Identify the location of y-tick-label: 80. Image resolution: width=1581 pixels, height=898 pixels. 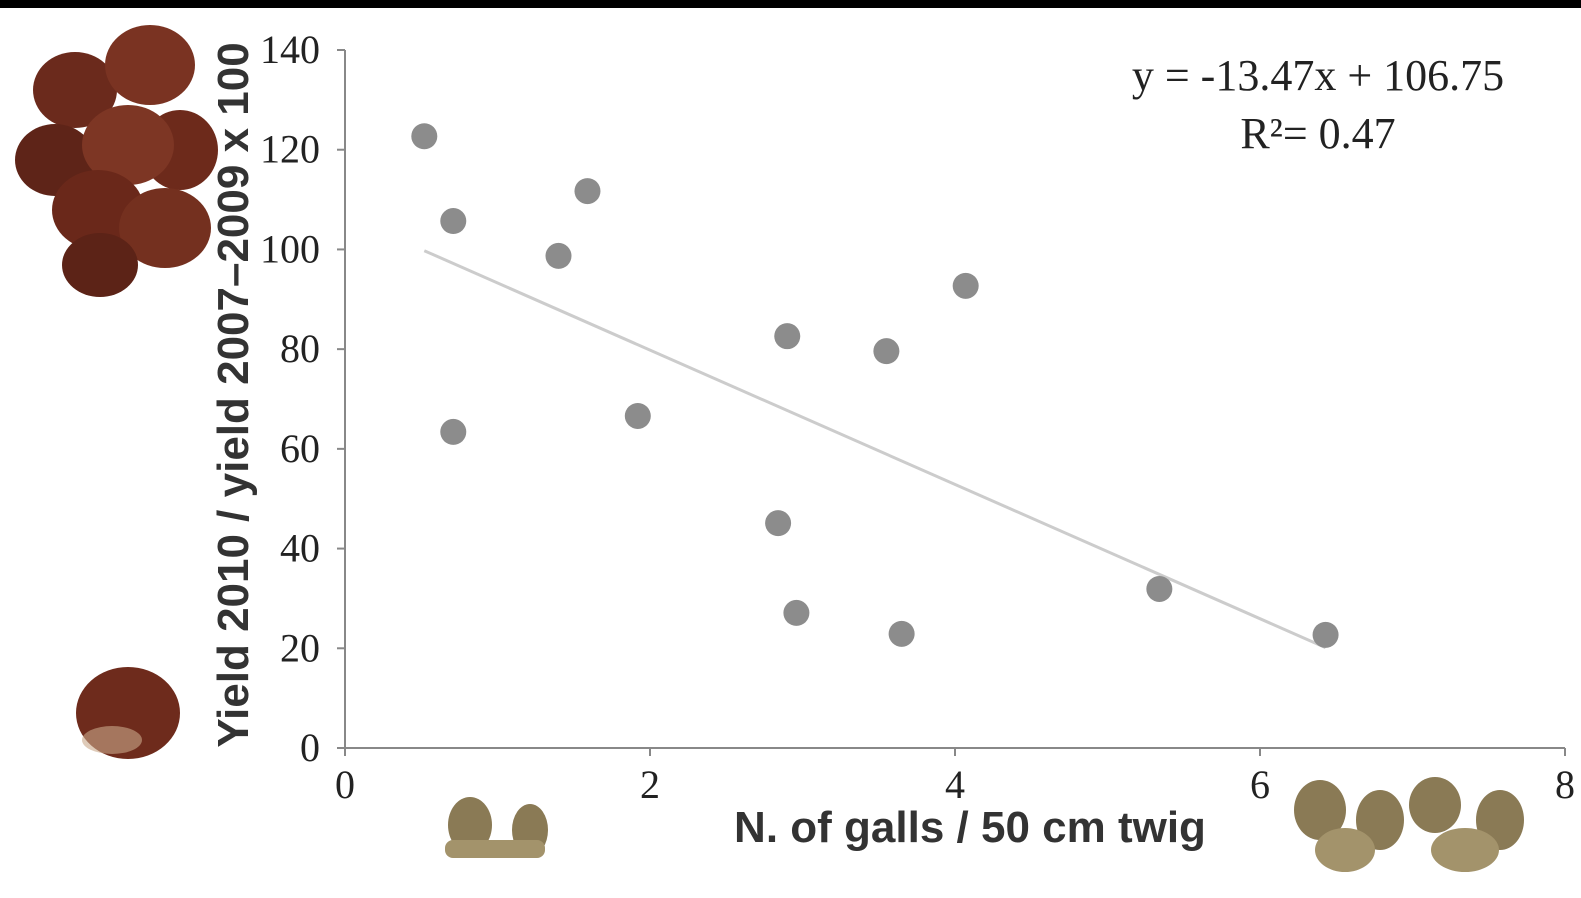
(300, 348).